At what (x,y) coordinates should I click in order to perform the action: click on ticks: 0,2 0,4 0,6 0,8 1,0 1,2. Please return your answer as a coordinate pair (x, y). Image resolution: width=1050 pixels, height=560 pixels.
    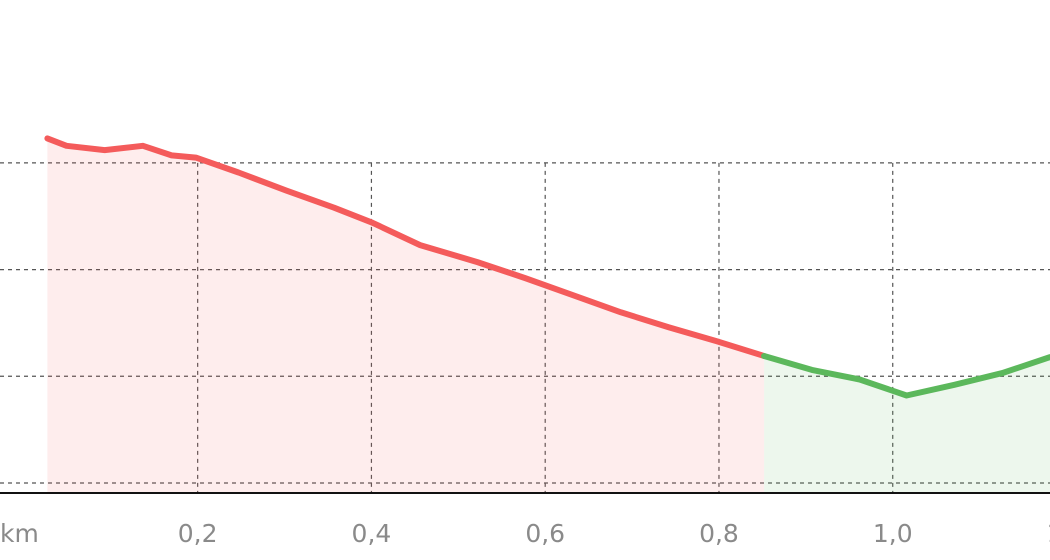
    Looking at the image, I should click on (614, 533).